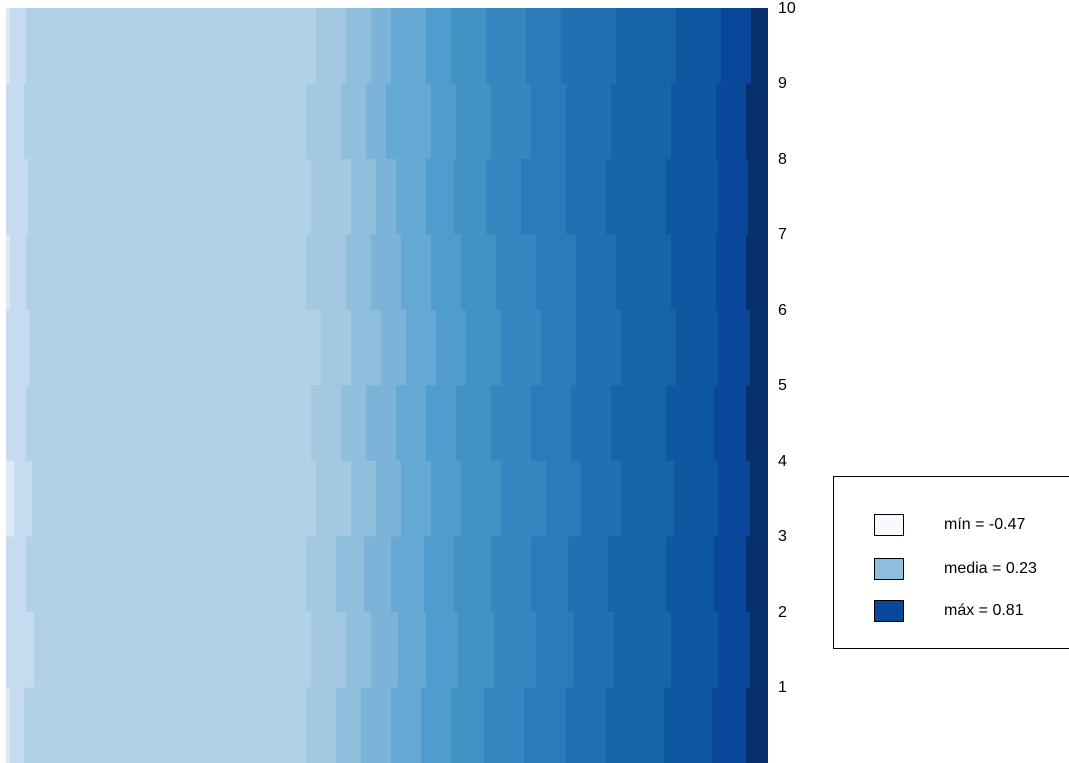  I want to click on legend-entry-max: máx = 0.81, so click(949, 611).